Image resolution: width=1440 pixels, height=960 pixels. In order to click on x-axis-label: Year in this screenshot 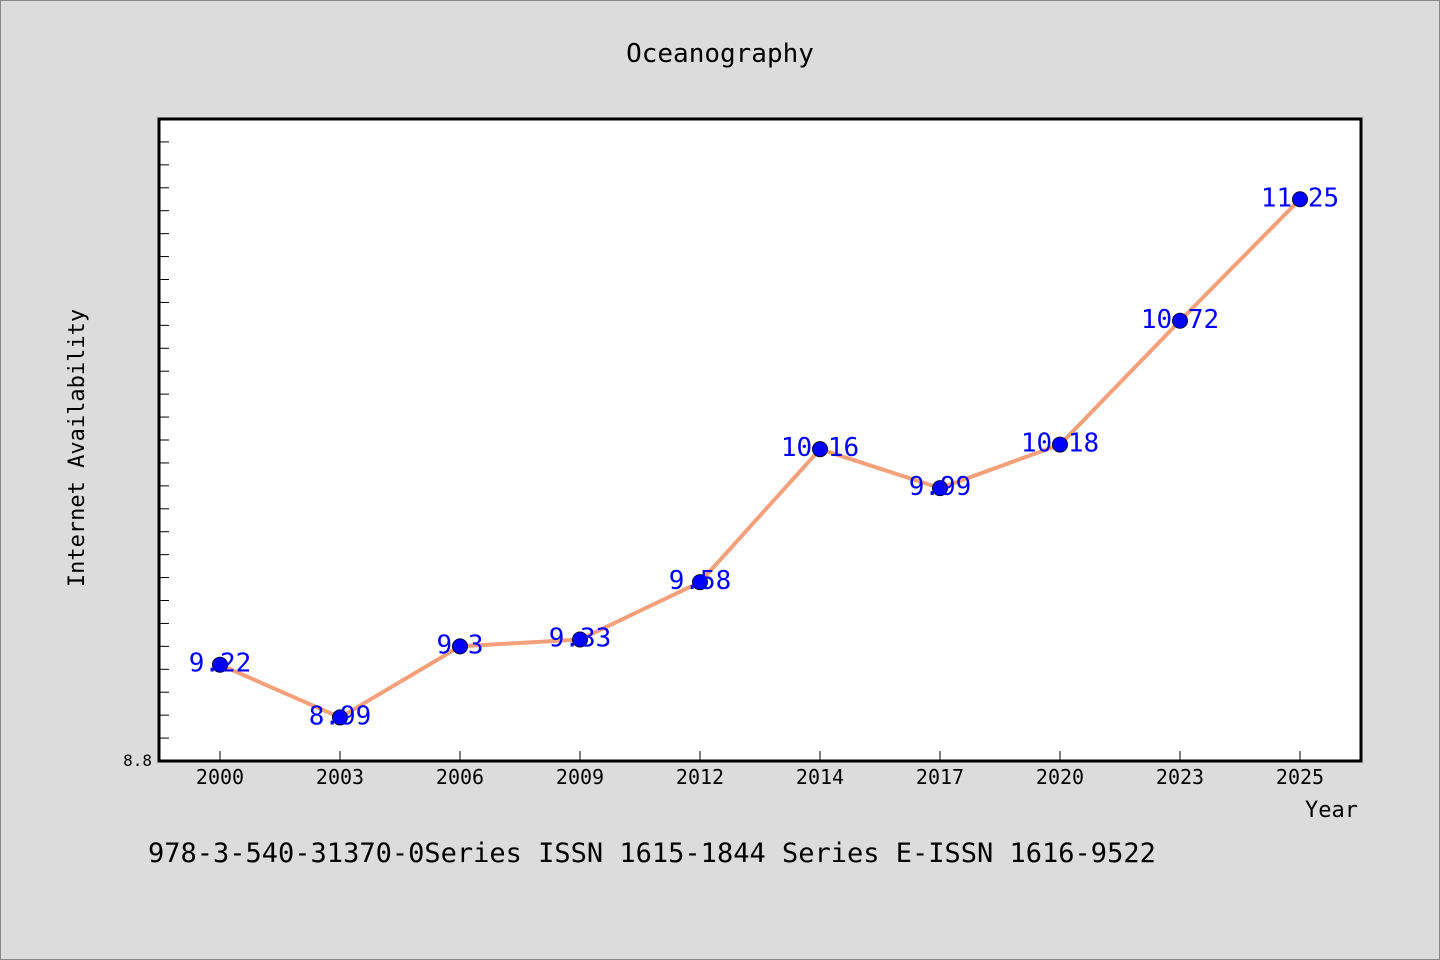, I will do `click(1331, 810)`.